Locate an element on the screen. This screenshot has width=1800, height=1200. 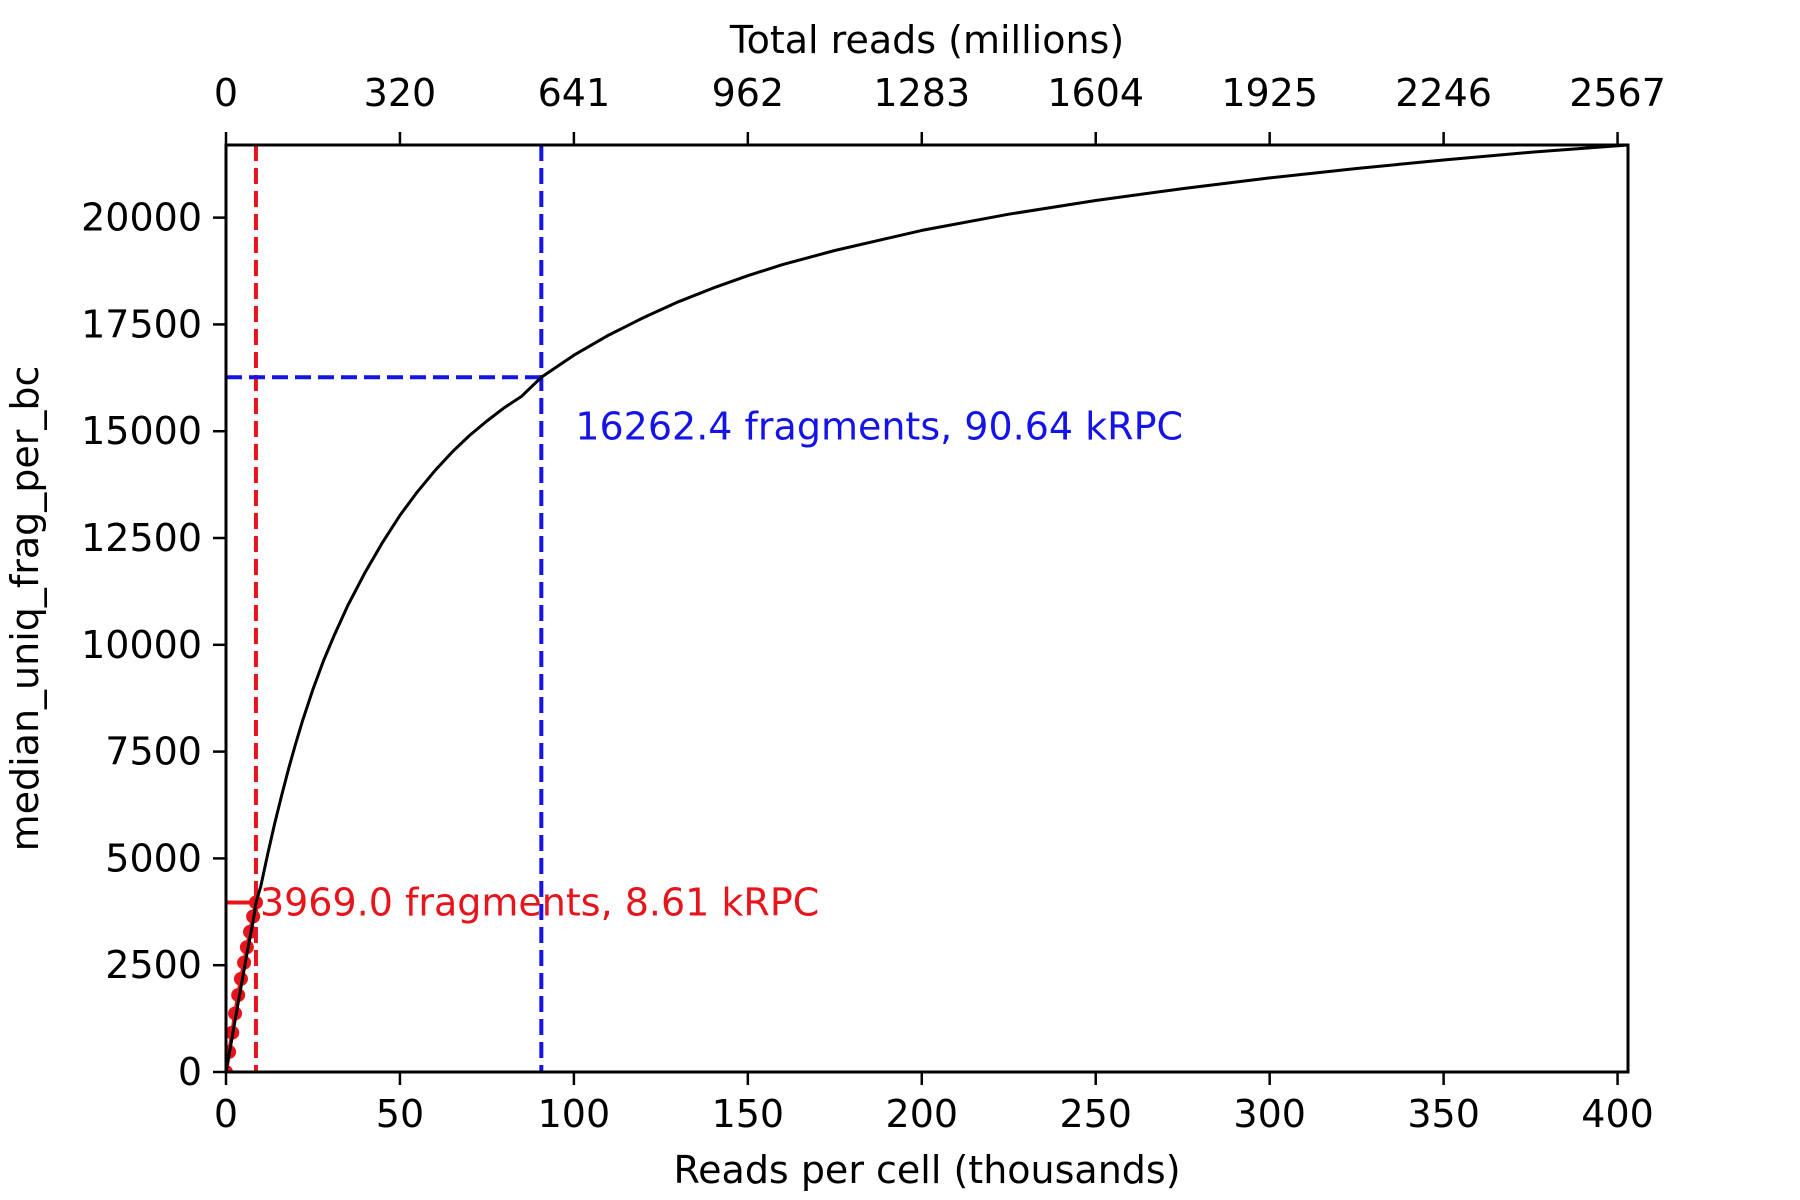
y-tick-label: 2500 is located at coordinates (153, 965).